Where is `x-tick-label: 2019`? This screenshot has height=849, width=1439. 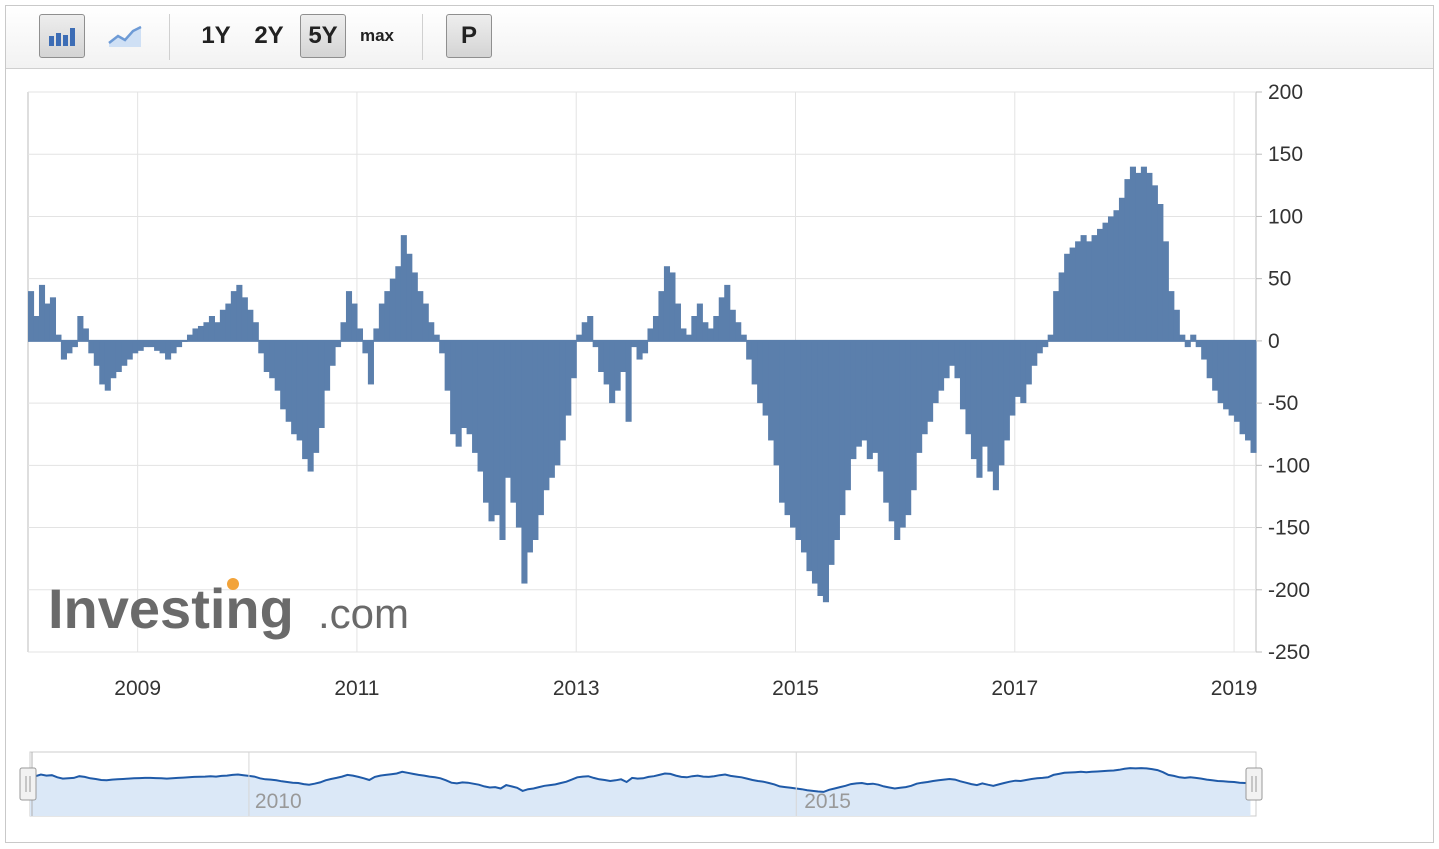
x-tick-label: 2019 is located at coordinates (1234, 688).